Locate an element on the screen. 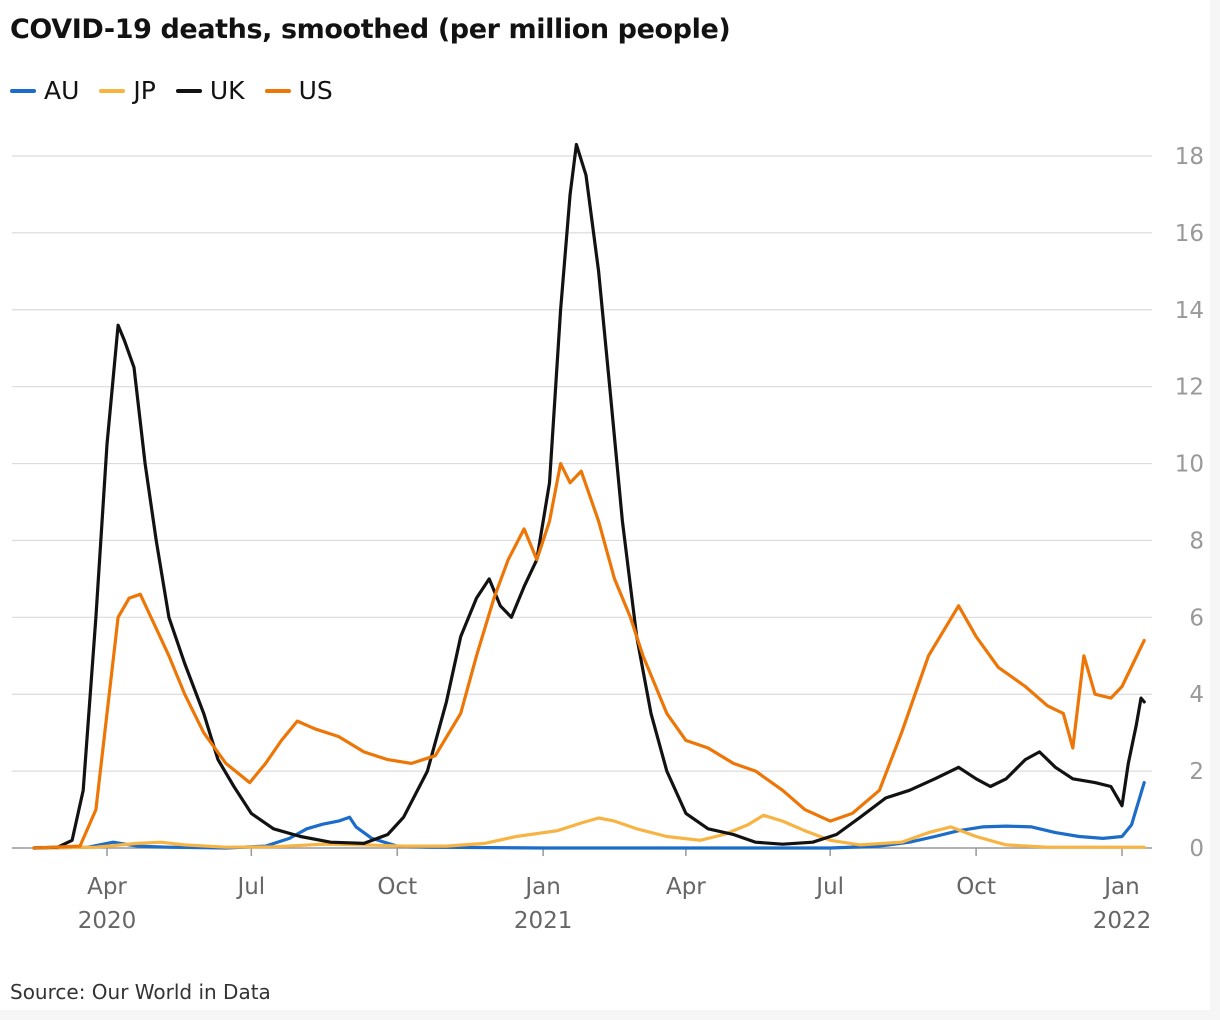  legend-label-us: US is located at coordinates (315, 90).